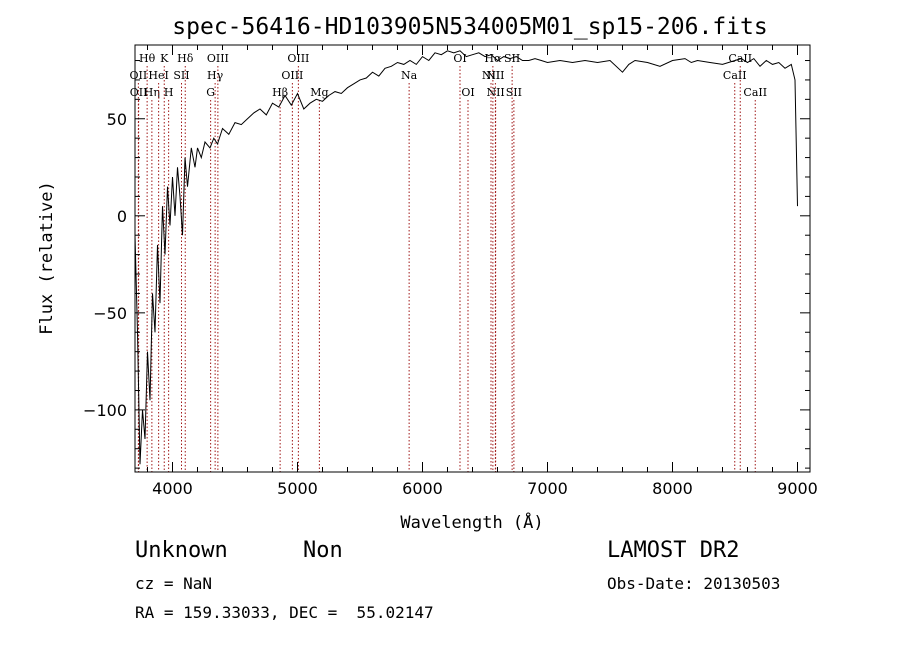 This screenshot has width=900, height=649. Describe the element at coordinates (323, 550) in the screenshot. I see `object-subclass: Non` at that location.